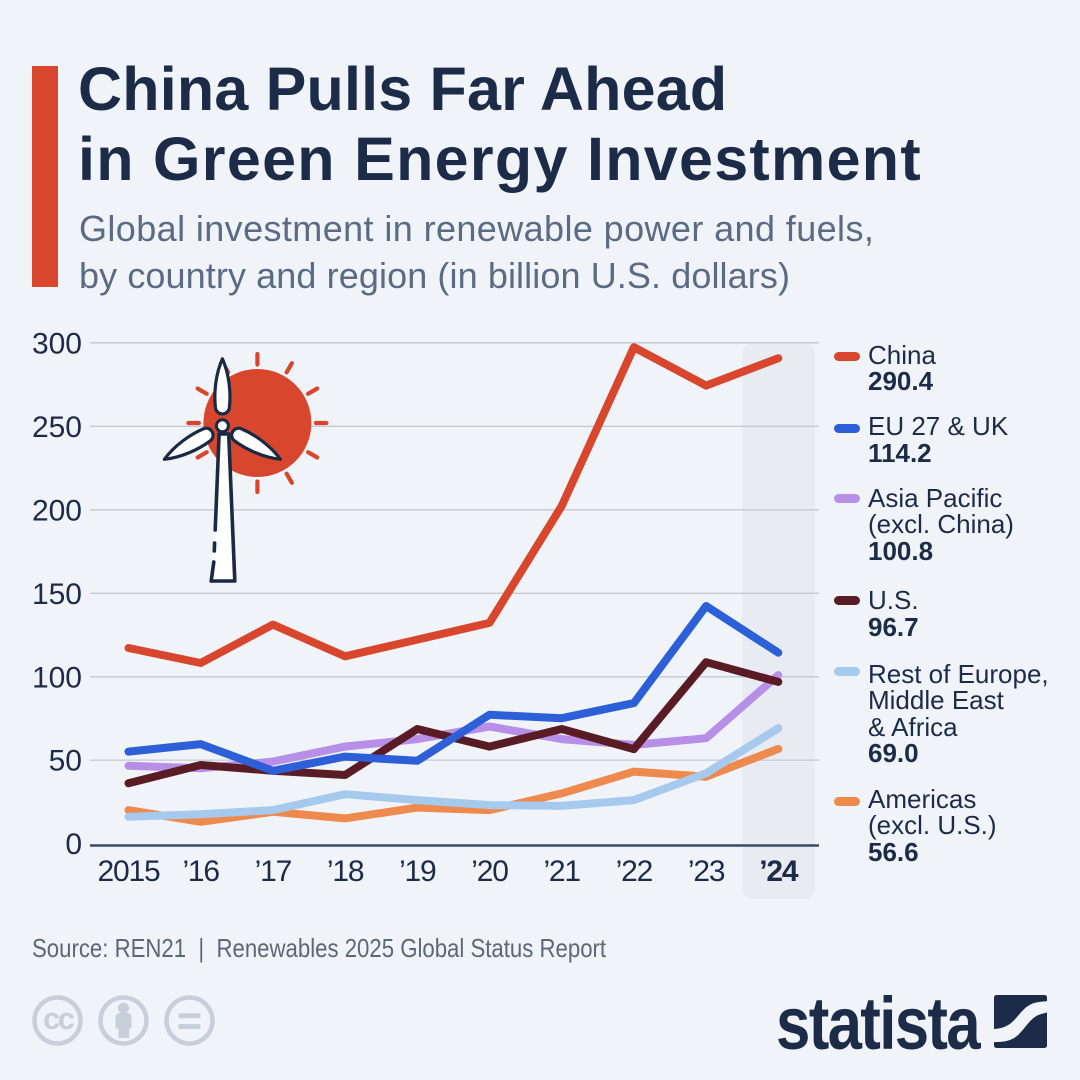 This screenshot has width=1080, height=1080. Describe the element at coordinates (634, 871) in the screenshot. I see `svg-text: ’22` at that location.